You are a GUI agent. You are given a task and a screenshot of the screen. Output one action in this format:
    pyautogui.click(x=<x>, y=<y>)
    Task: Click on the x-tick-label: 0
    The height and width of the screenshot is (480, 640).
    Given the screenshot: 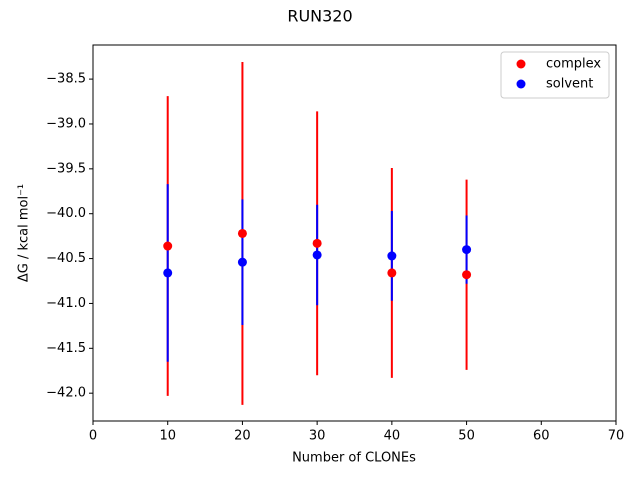 What is the action you would take?
    pyautogui.click(x=93, y=436)
    